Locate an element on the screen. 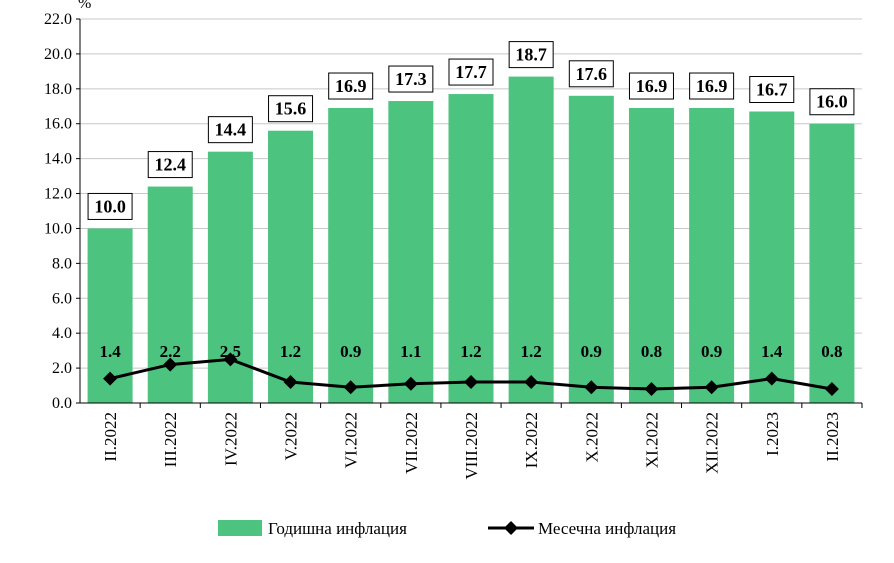  x-category-label: I.2023 is located at coordinates (772, 434).